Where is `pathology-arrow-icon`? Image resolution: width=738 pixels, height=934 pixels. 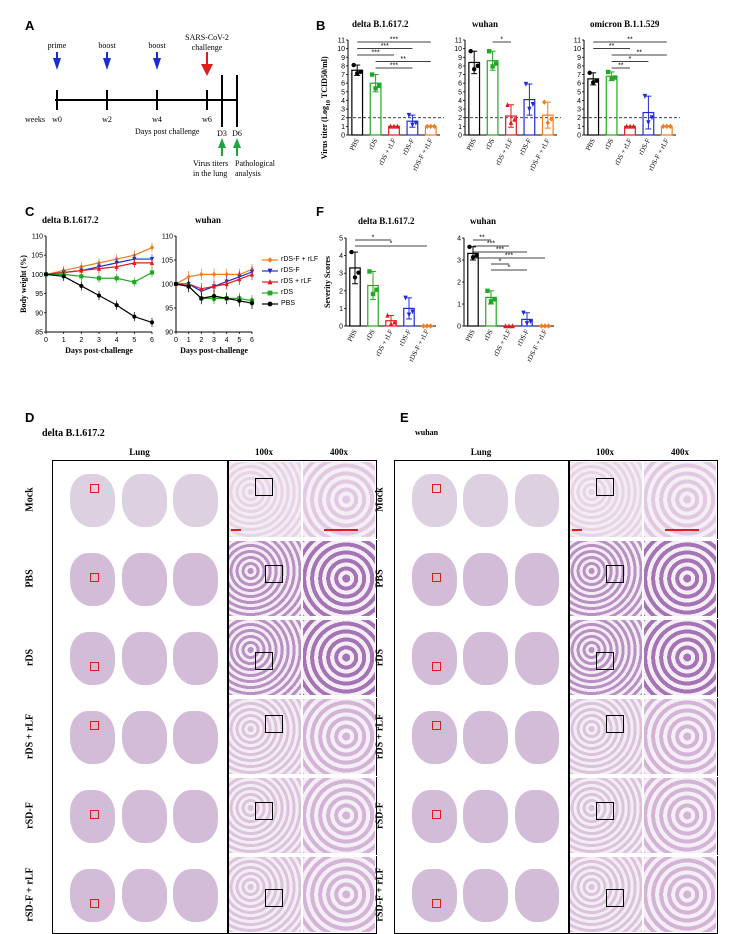 pathology-arrow-icon is located at coordinates (237, 143).